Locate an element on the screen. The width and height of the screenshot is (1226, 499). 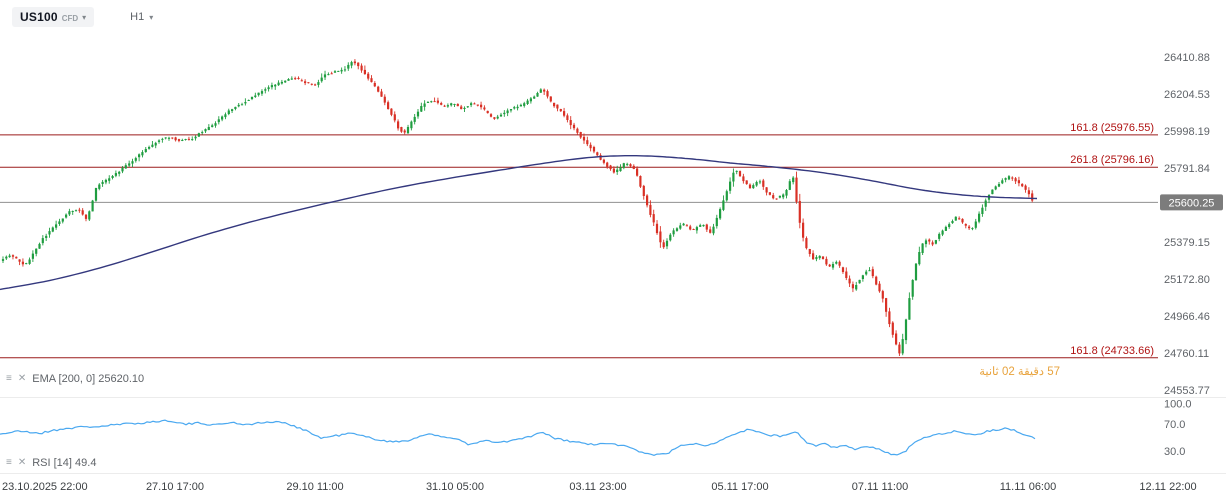
svg-text: 23.10.2025 22:00 is located at coordinates (45, 487).